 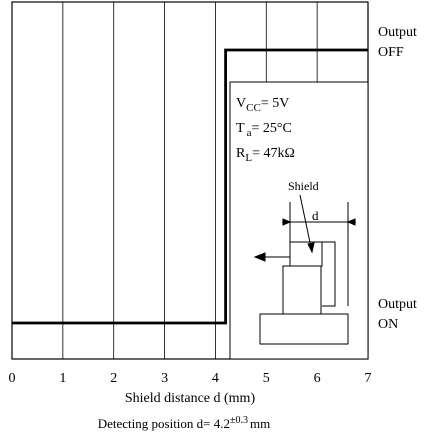 What do you see at coordinates (368, 378) in the screenshot?
I see `x-tick-label-7: 7` at bounding box center [368, 378].